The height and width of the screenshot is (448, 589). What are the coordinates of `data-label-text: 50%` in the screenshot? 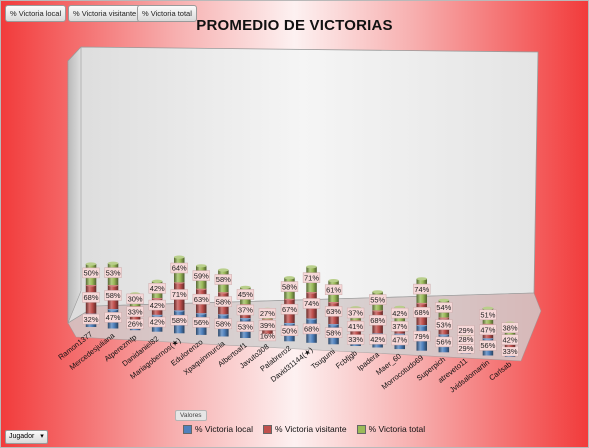 It's located at (90, 273).